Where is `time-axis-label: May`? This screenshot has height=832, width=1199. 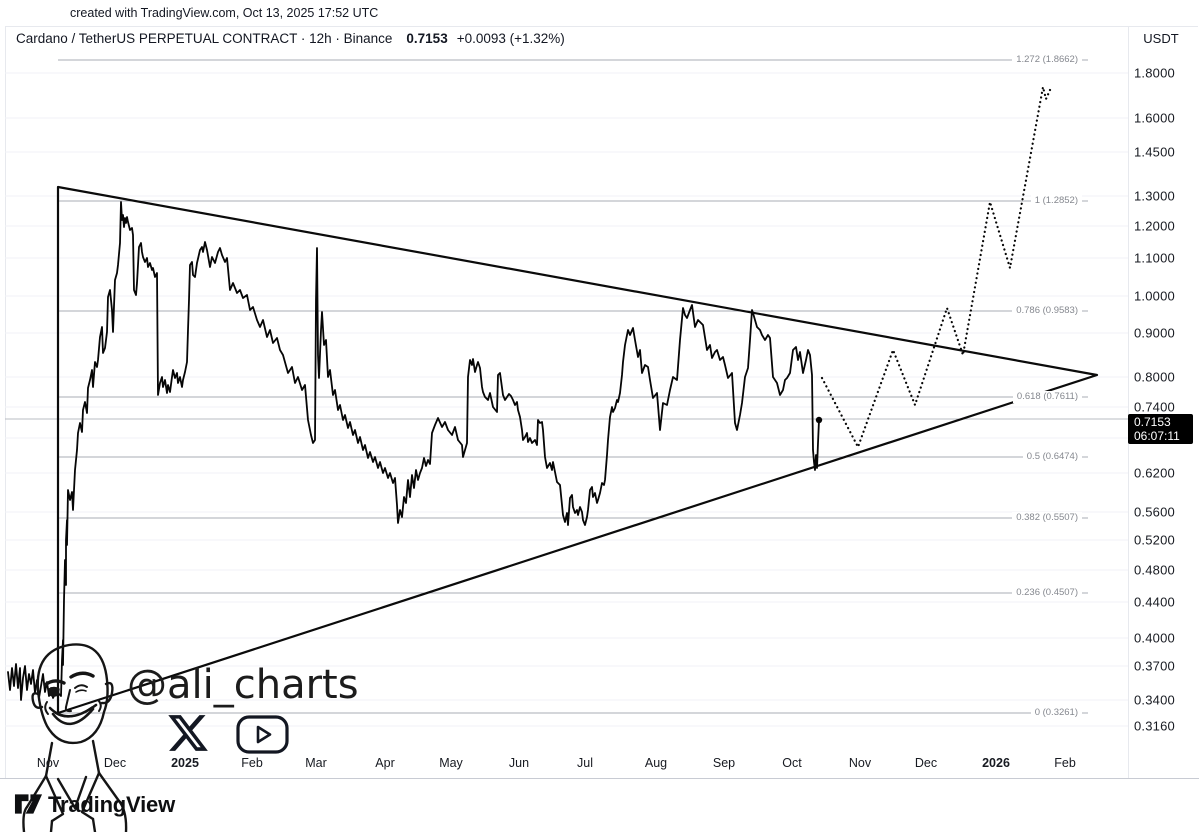 time-axis-label: May is located at coordinates (451, 763).